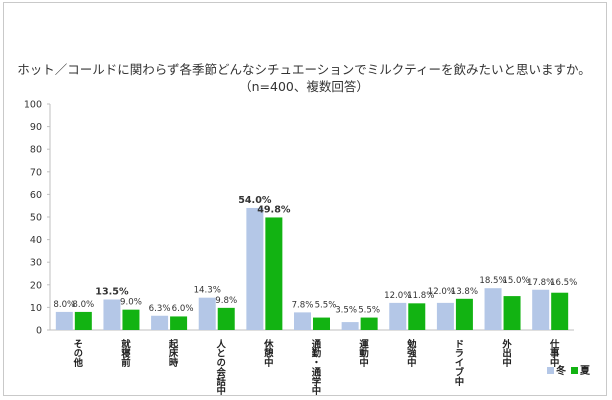 This screenshot has height=400, width=612. I want to click on legend-label: 夏, so click(585, 371).